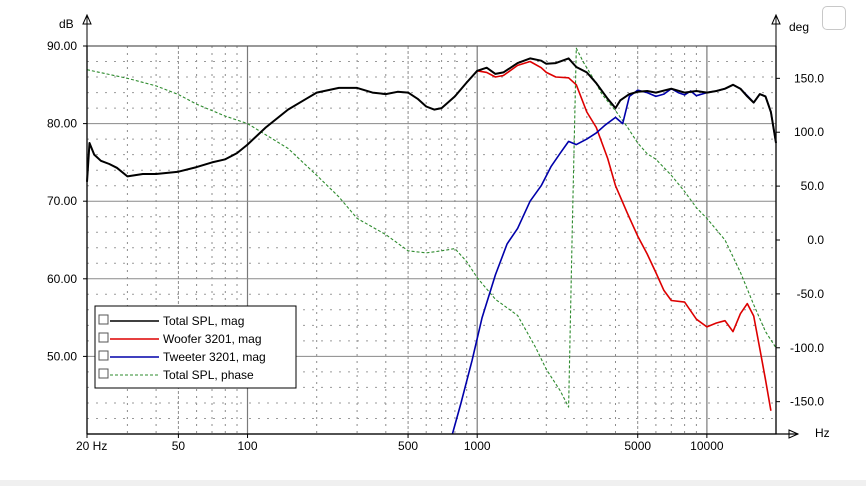  What do you see at coordinates (813, 186) in the screenshot?
I see `y2-tick-label: 50.0` at bounding box center [813, 186].